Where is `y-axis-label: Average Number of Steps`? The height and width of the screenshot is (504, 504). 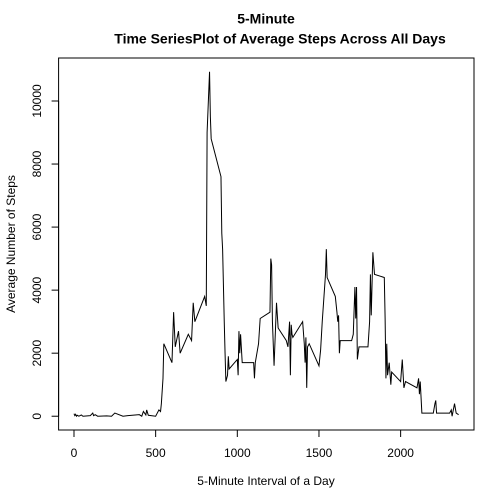
y-axis-label: Average Number of Steps is located at coordinates (11, 244).